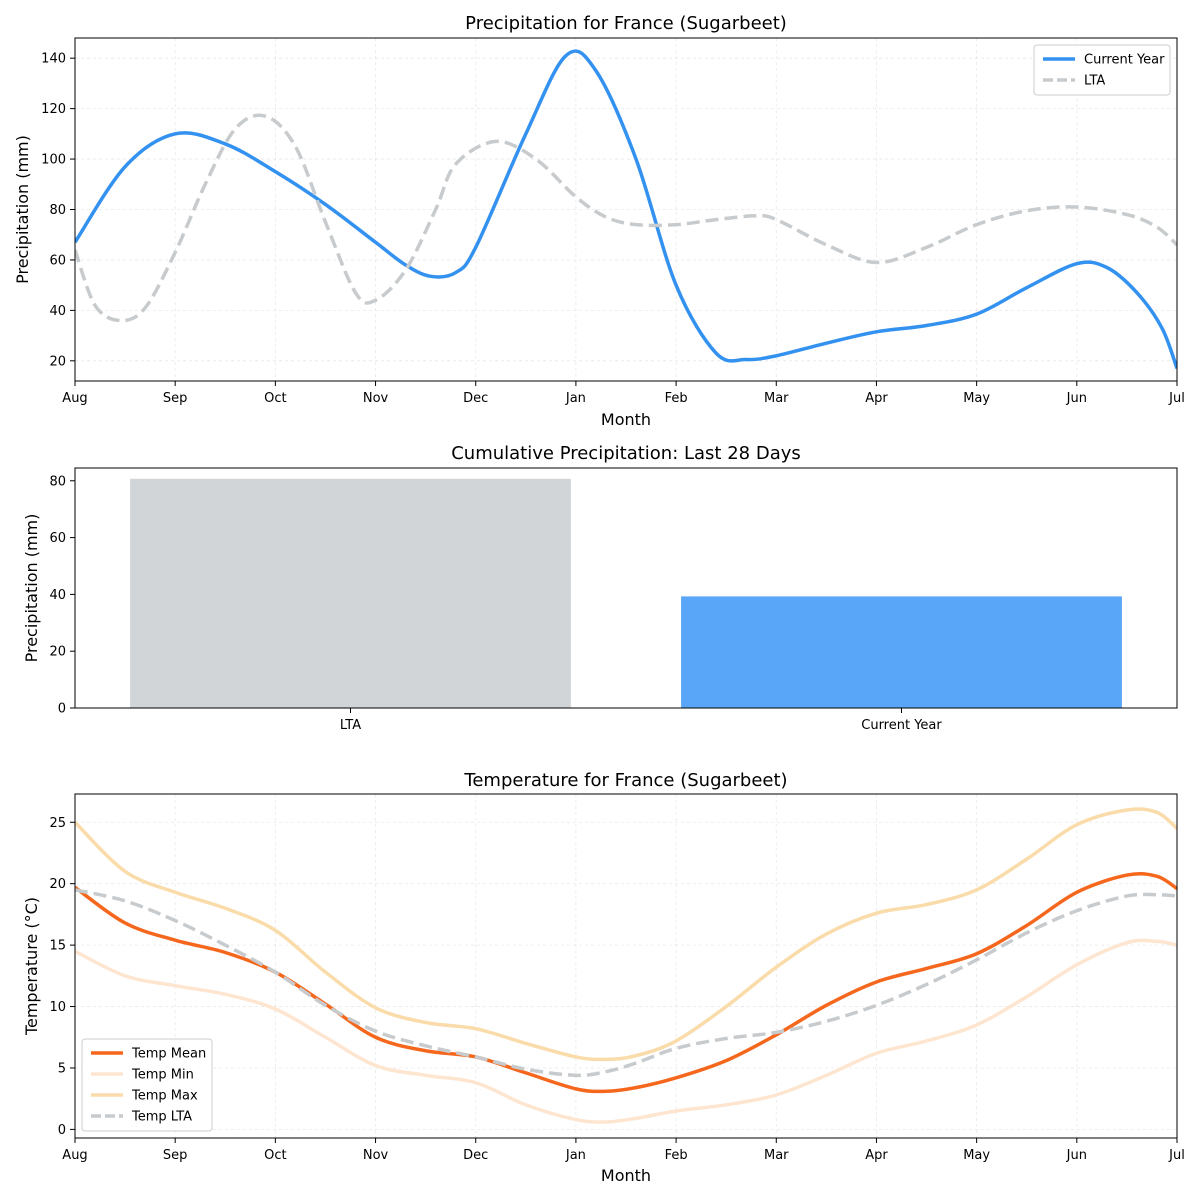 This screenshot has height=1200, width=1200. Describe the element at coordinates (350, 593) in the screenshot. I see `bar-lta` at that location.